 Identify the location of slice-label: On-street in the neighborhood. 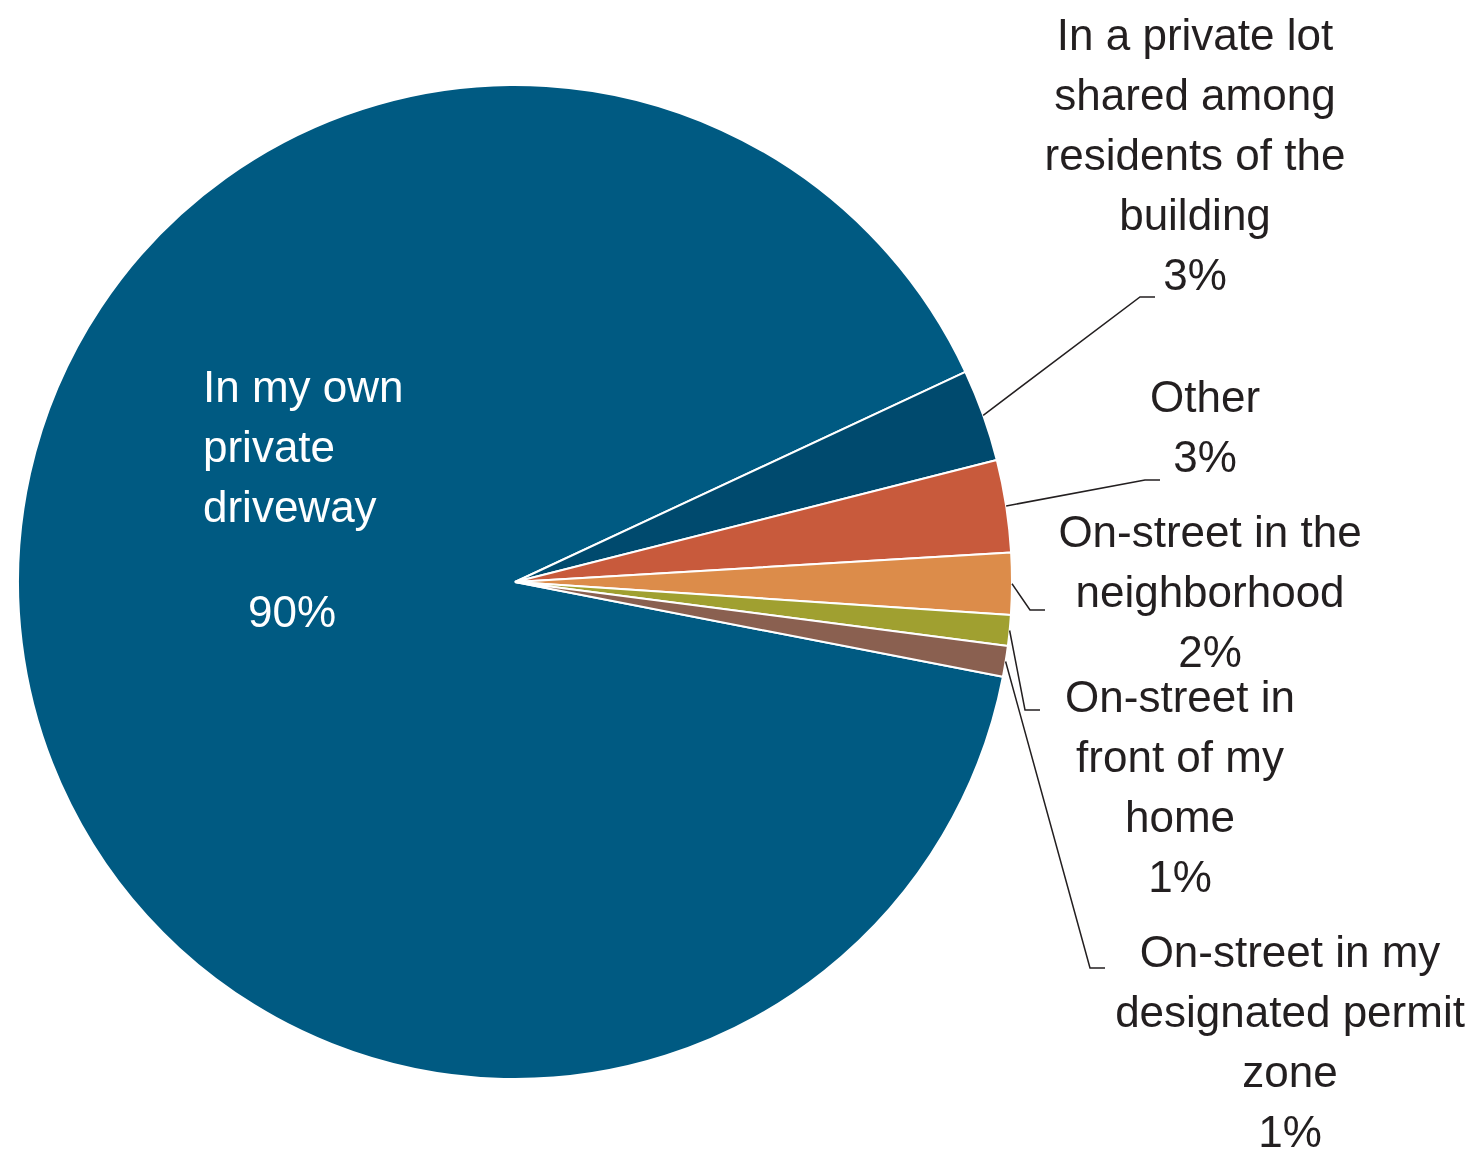
(1210, 562).